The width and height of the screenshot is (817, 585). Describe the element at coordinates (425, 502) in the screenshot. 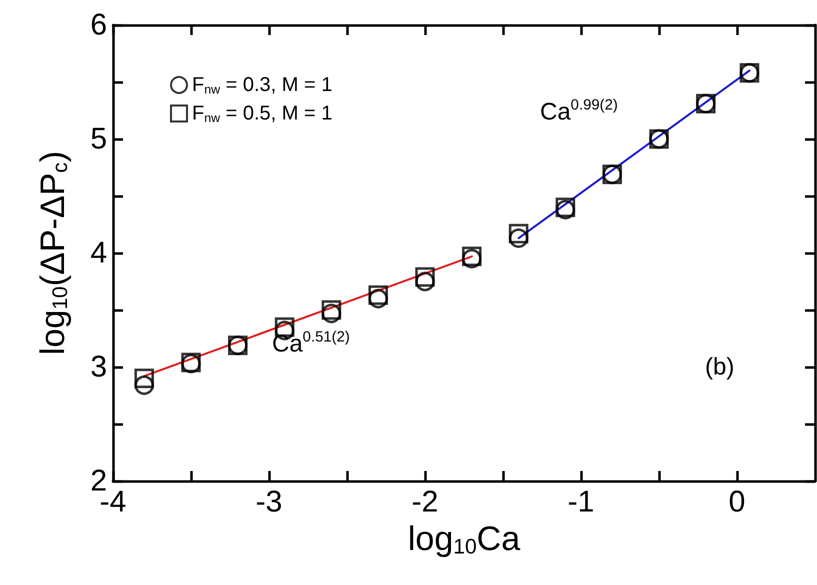

I see `x-tick-label: -2` at that location.